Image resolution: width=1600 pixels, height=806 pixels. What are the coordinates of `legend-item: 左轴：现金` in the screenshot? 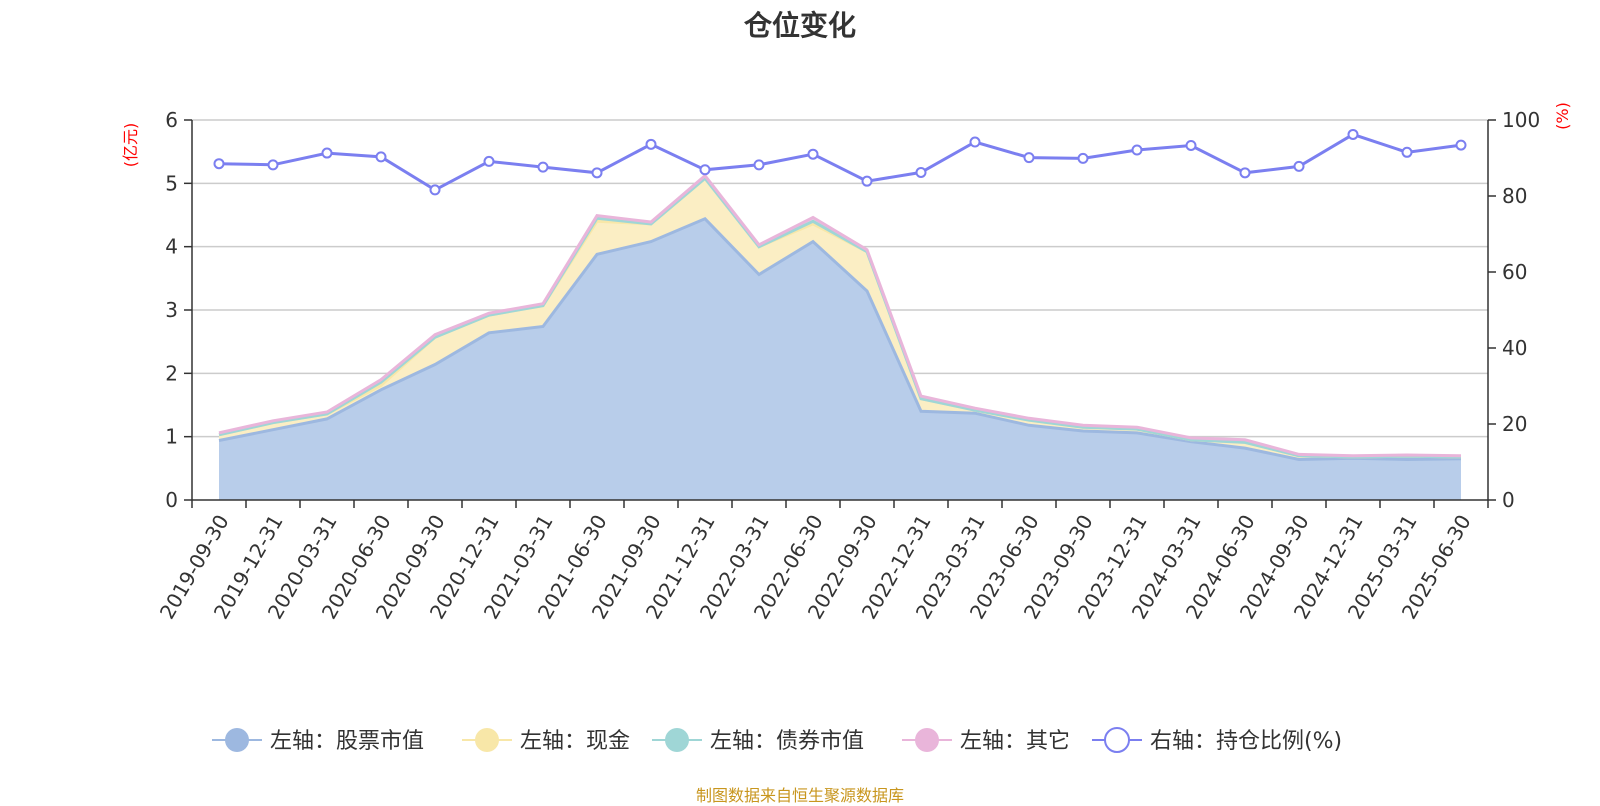 It's located at (546, 741).